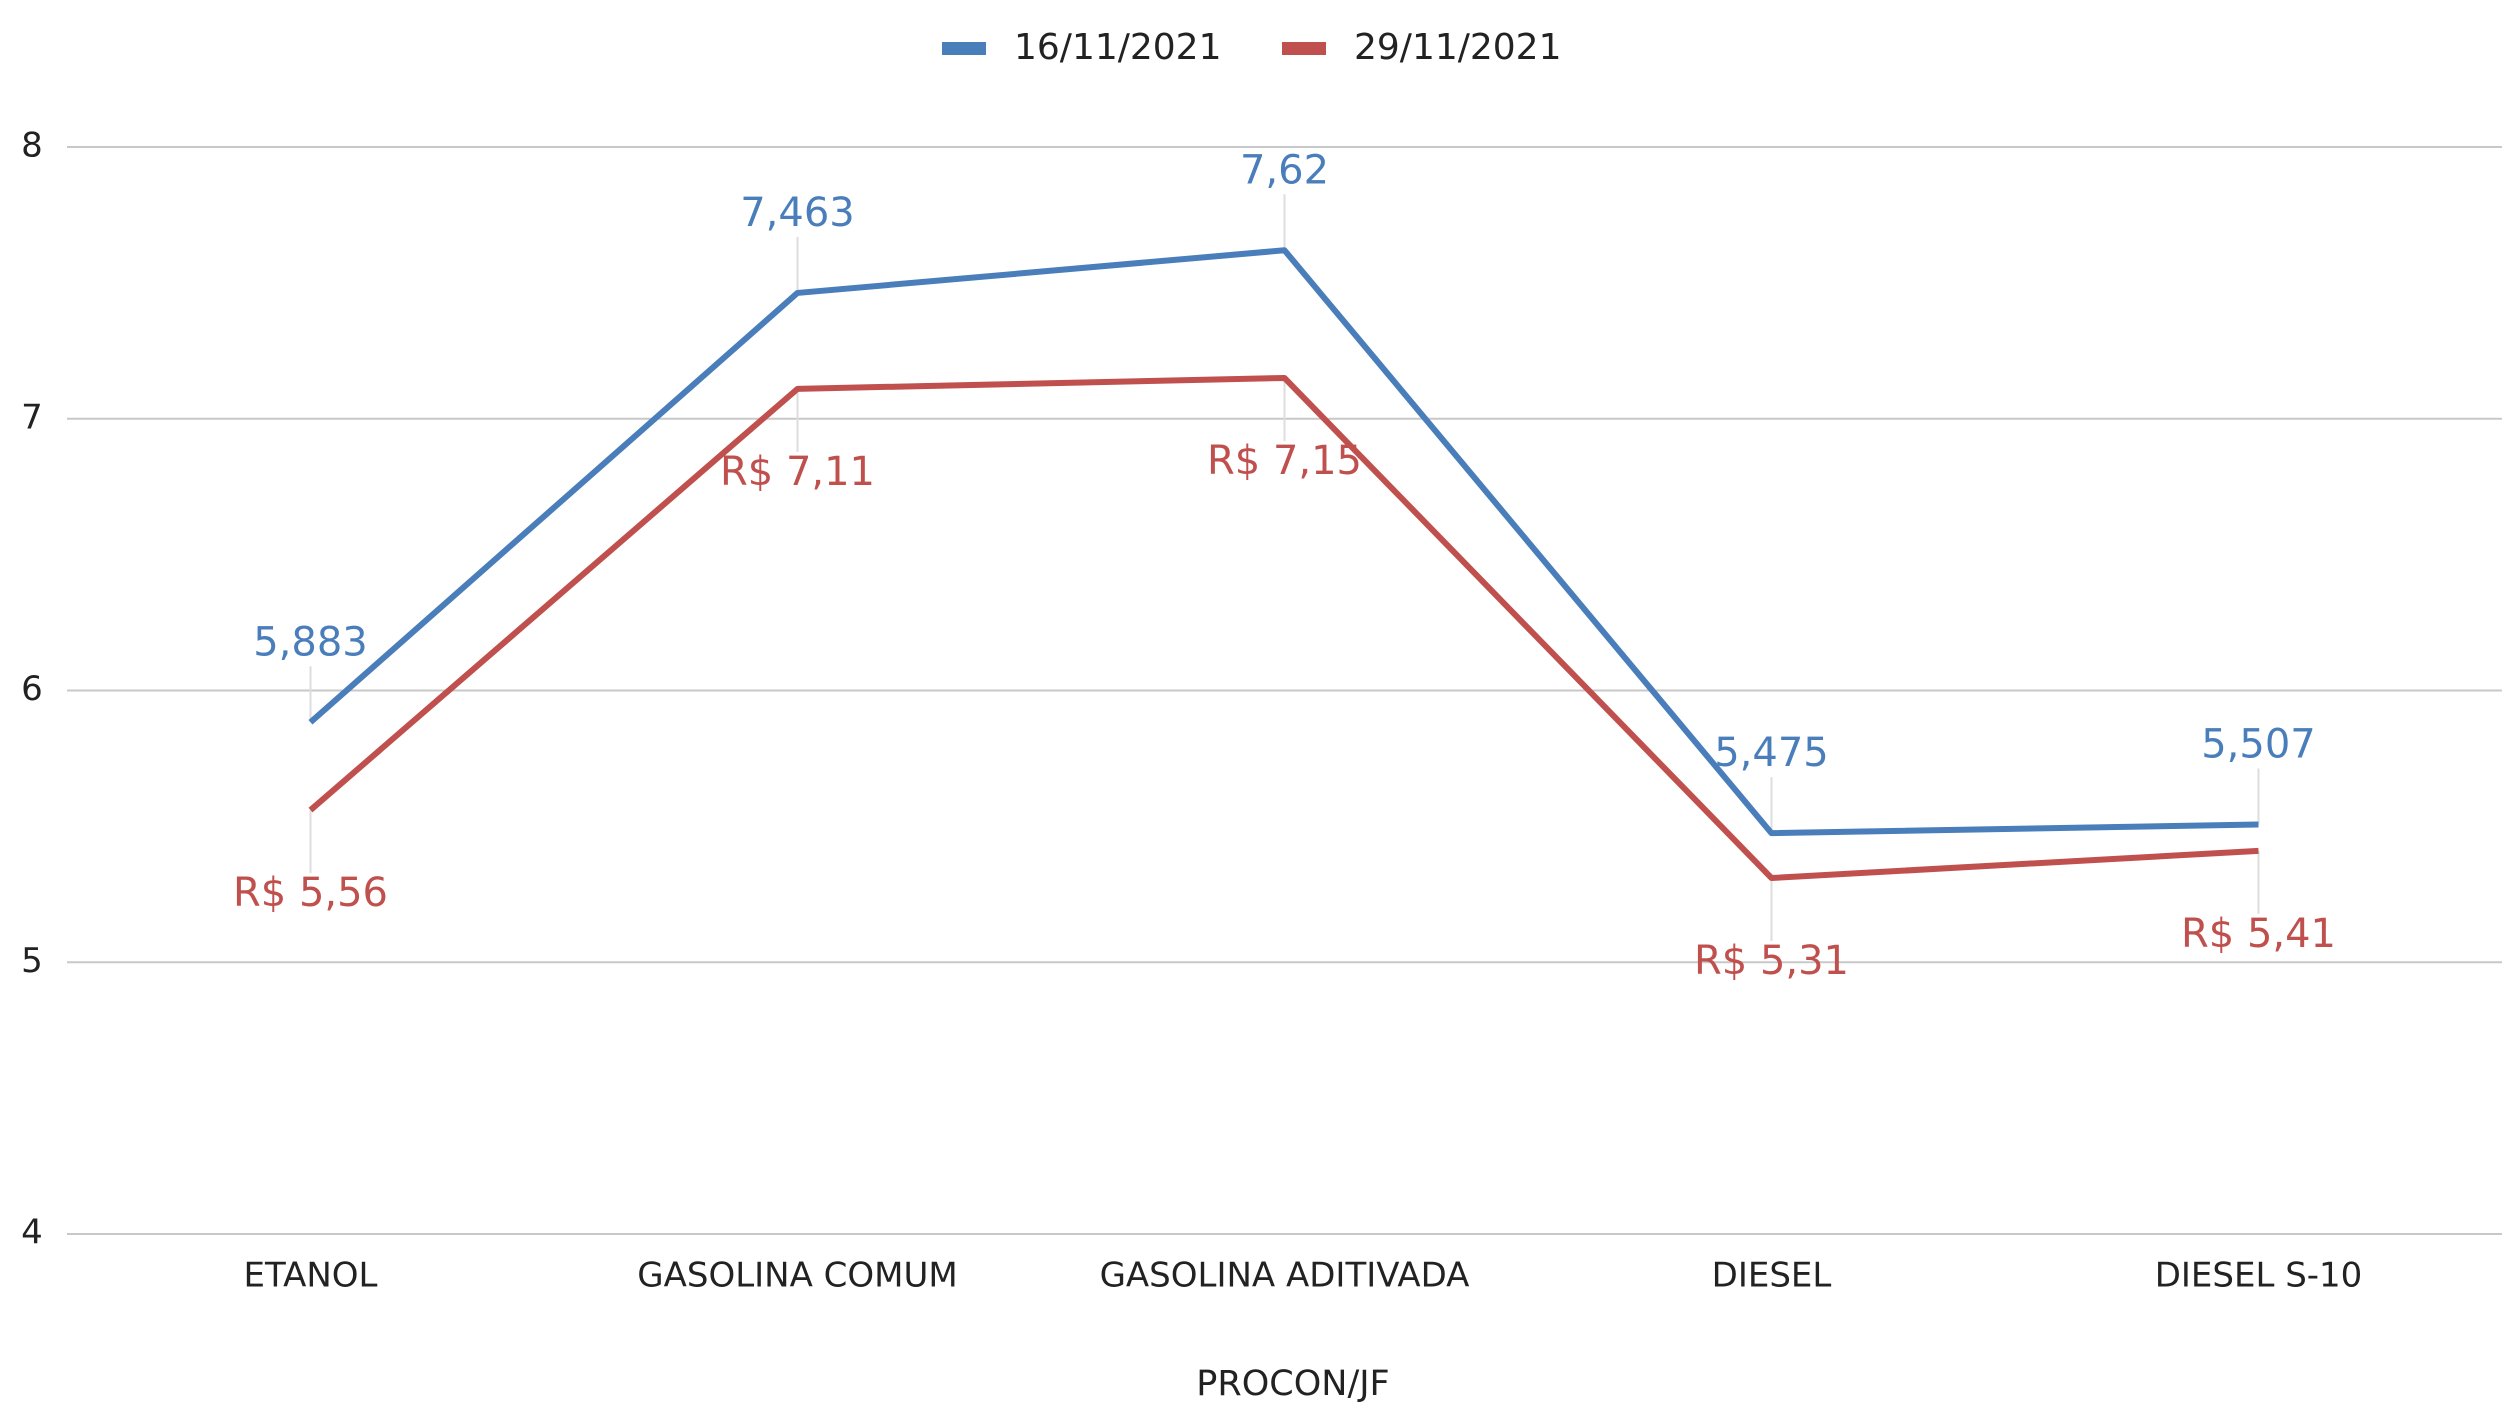 This screenshot has height=1403, width=2502. Describe the element at coordinates (2259, 1276) in the screenshot. I see `x-tick-label: DIESEL S-10` at that location.